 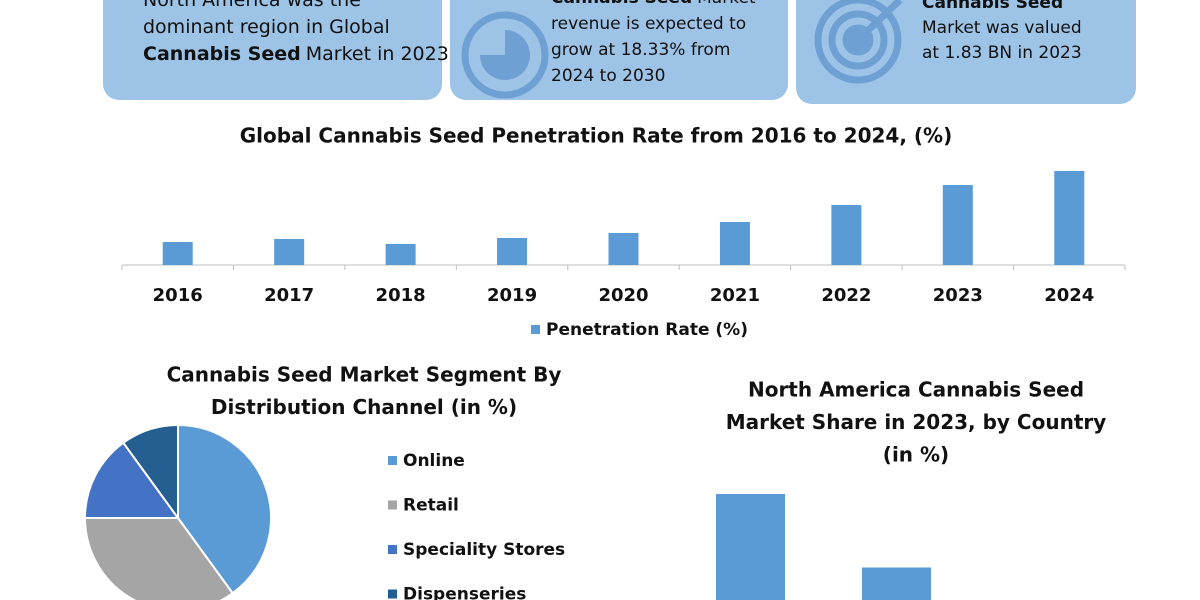 What do you see at coordinates (1069, 295) in the screenshot?
I see `x-tick-label: 2024` at bounding box center [1069, 295].